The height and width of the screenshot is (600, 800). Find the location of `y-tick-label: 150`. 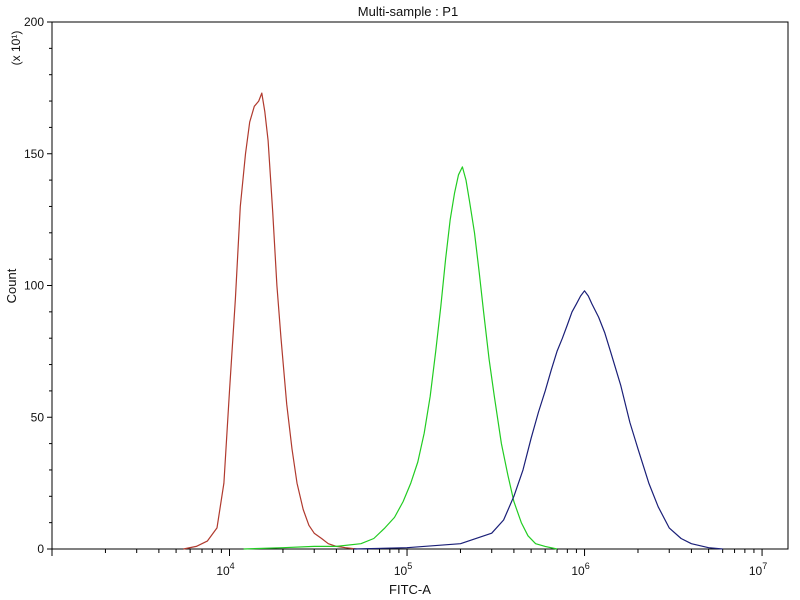

y-tick-label: 150 is located at coordinates (34, 154).